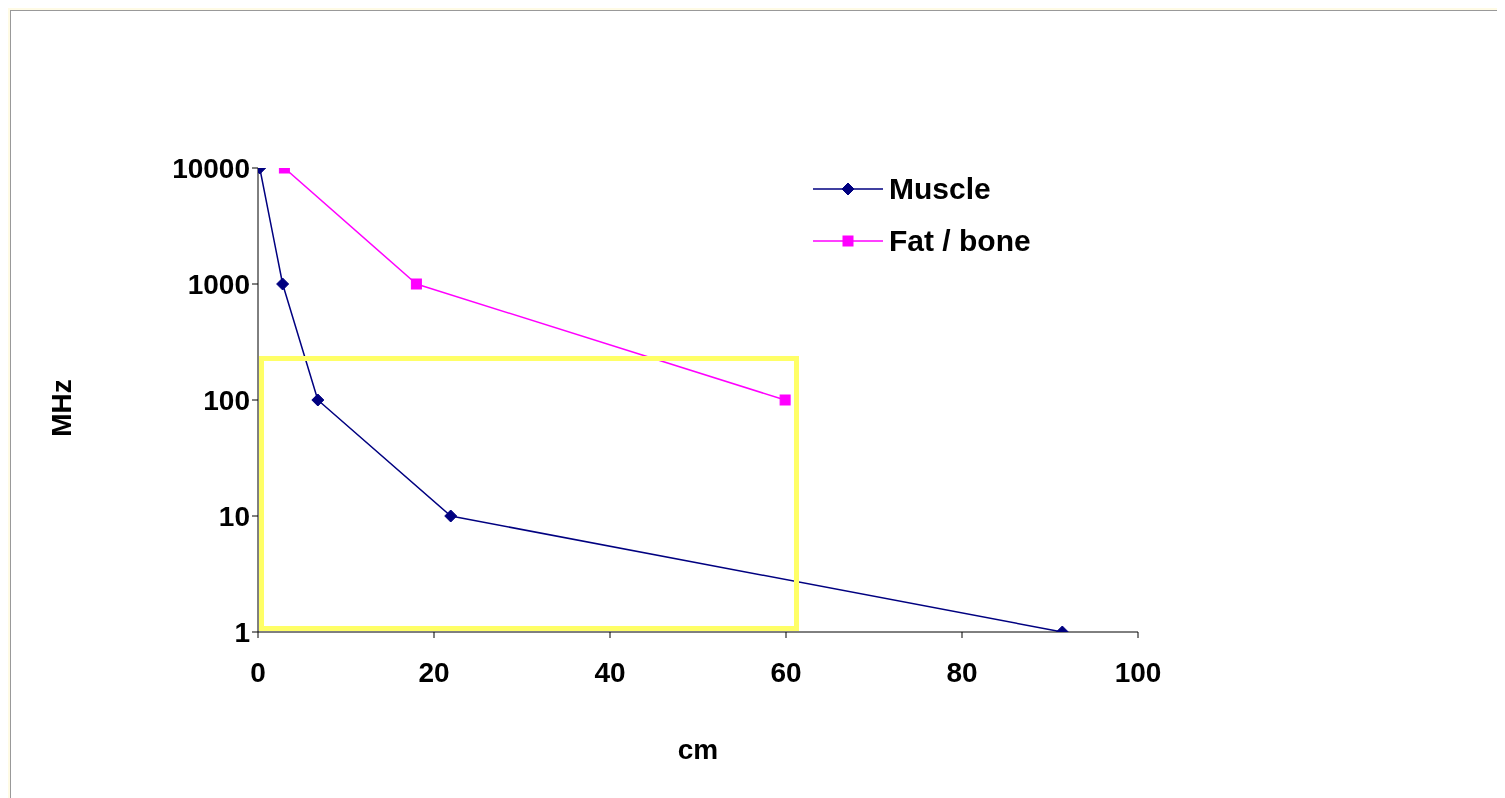 Image resolution: width=1505 pixels, height=798 pixels. Describe the element at coordinates (1138, 672) in the screenshot. I see `x-tick-label: 100` at that location.